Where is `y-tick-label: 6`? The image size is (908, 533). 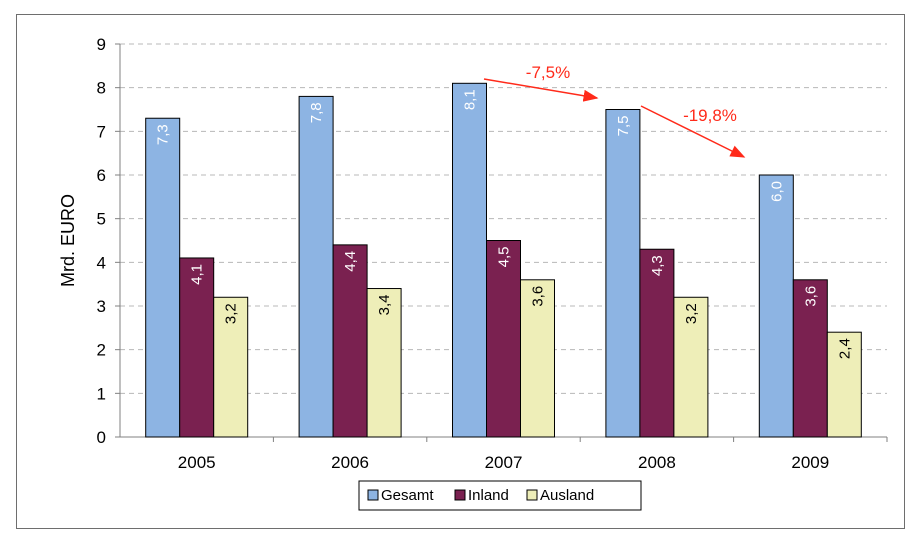
y-tick-label: 6 is located at coordinates (101, 175).